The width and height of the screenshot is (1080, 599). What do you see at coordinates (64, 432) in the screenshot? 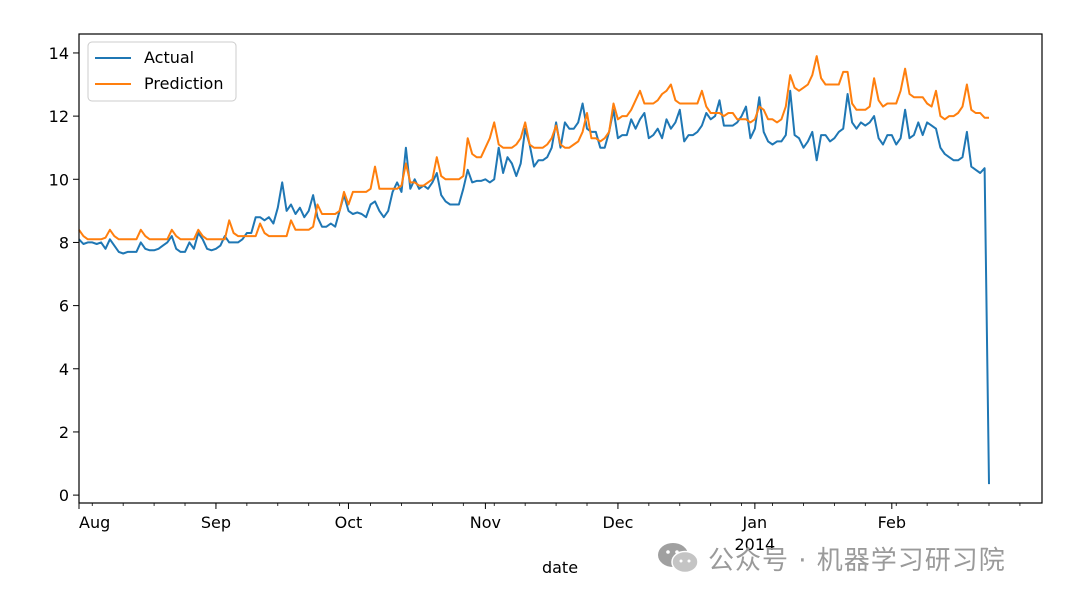
I see `y-tick-label: 2` at bounding box center [64, 432].